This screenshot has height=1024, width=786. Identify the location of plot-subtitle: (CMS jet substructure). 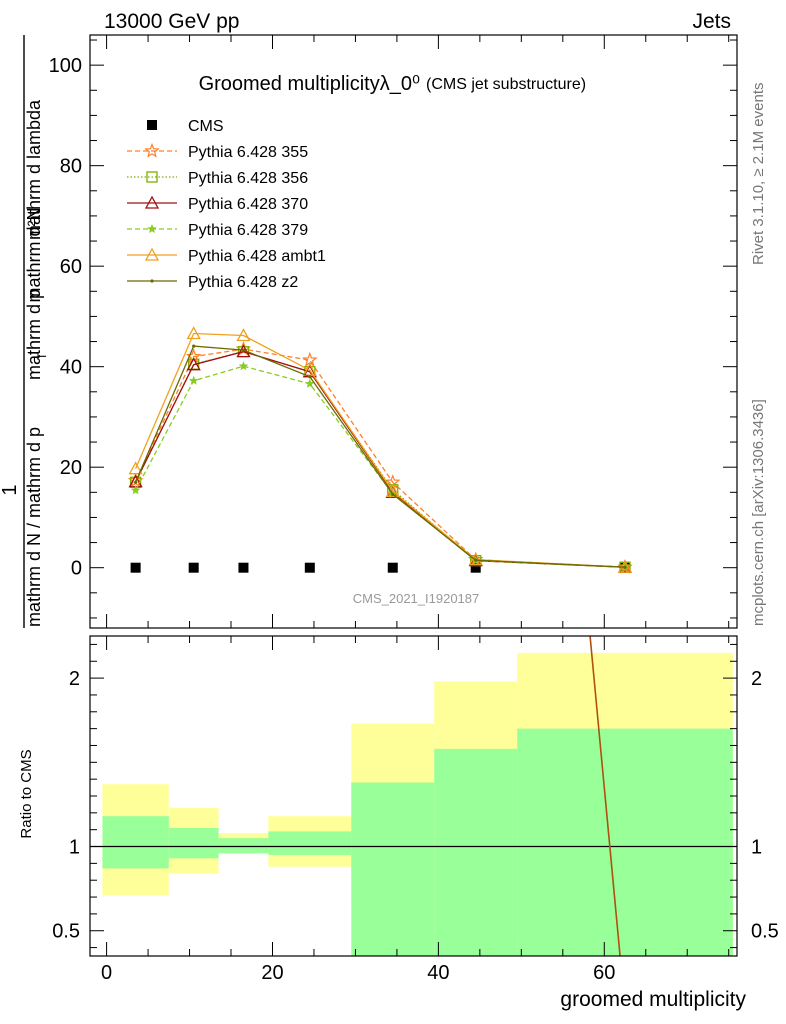
(506, 84).